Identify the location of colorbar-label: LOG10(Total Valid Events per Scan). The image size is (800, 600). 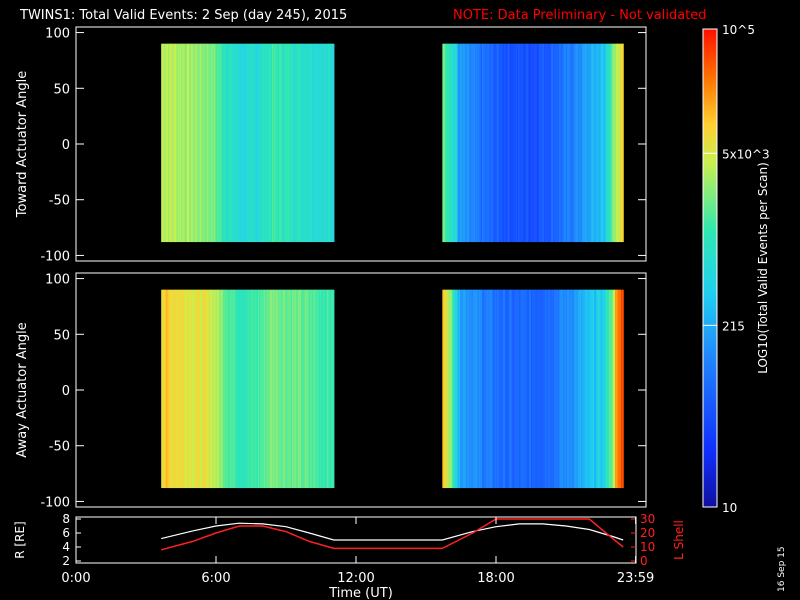
(763, 268).